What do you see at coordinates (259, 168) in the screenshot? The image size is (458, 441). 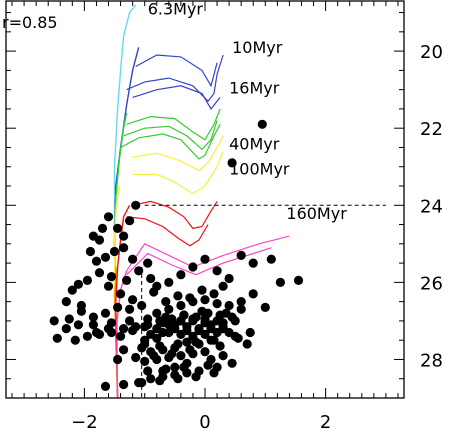 I see `isochrone-label-100myr: 100Myr` at bounding box center [259, 168].